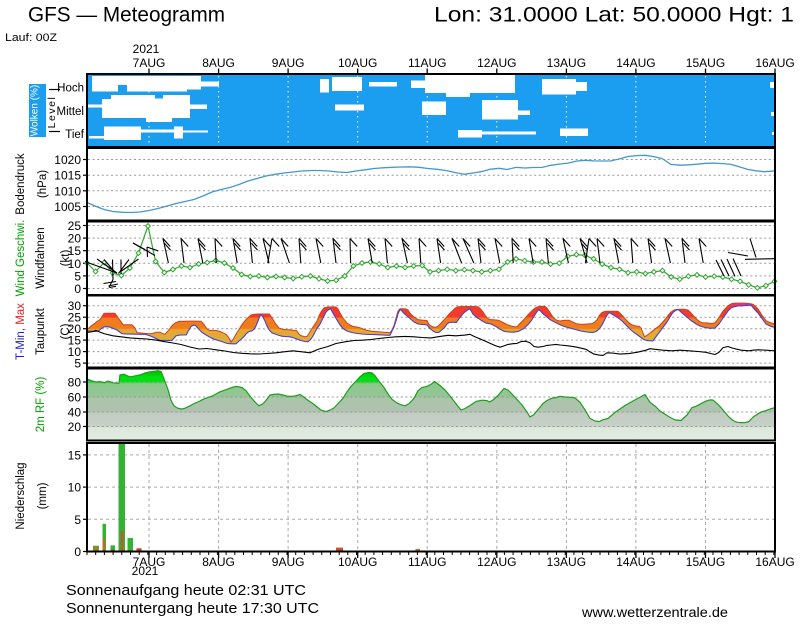 The width and height of the screenshot is (800, 630). What do you see at coordinates (67, 160) in the screenshot?
I see `svg-text: 1020` at bounding box center [67, 160].